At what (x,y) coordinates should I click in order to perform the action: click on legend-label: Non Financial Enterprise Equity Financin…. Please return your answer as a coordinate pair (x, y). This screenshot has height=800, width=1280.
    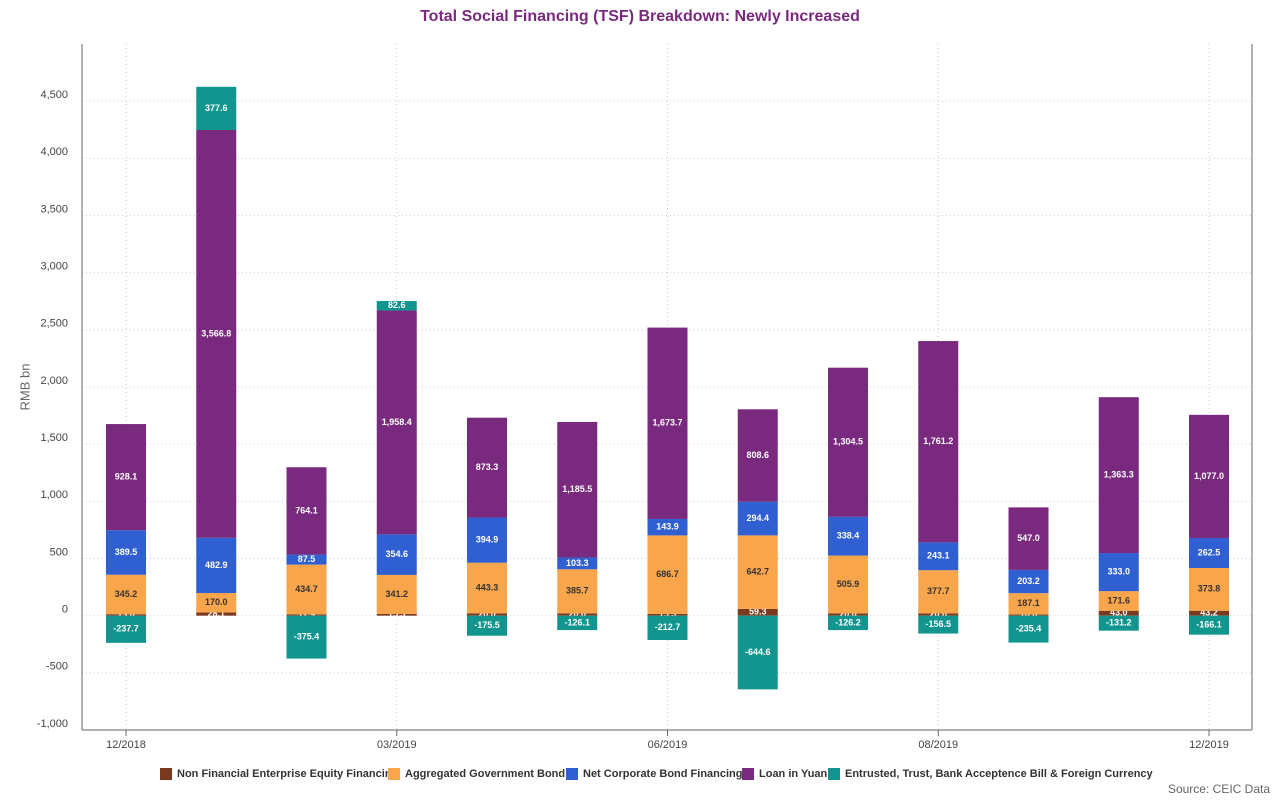
    Looking at the image, I should click on (287, 774).